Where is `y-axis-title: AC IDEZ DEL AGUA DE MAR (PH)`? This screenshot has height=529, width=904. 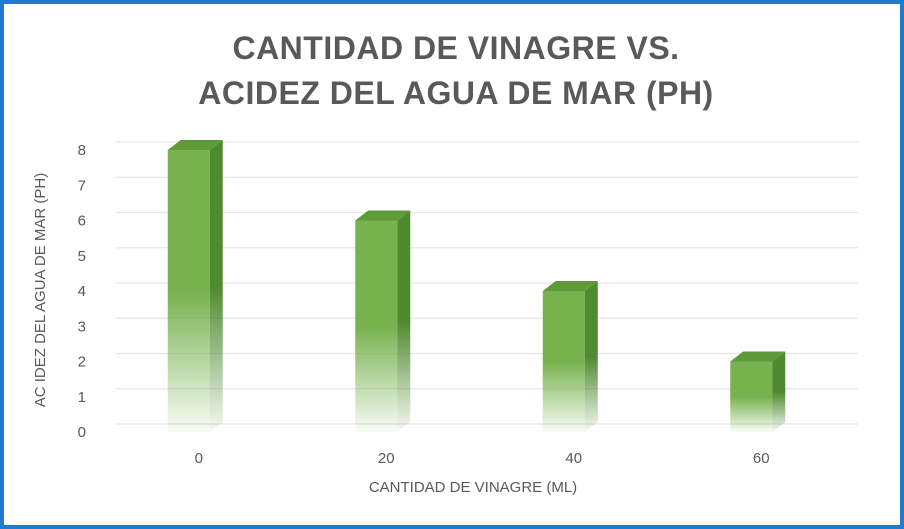 y-axis-title: AC IDEZ DEL AGUA DE MAR (PH) is located at coordinates (40, 290).